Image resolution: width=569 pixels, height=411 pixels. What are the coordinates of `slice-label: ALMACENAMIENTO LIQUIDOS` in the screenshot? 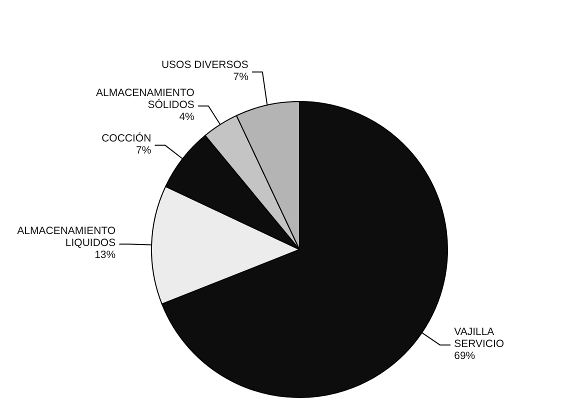 It's located at (66, 237).